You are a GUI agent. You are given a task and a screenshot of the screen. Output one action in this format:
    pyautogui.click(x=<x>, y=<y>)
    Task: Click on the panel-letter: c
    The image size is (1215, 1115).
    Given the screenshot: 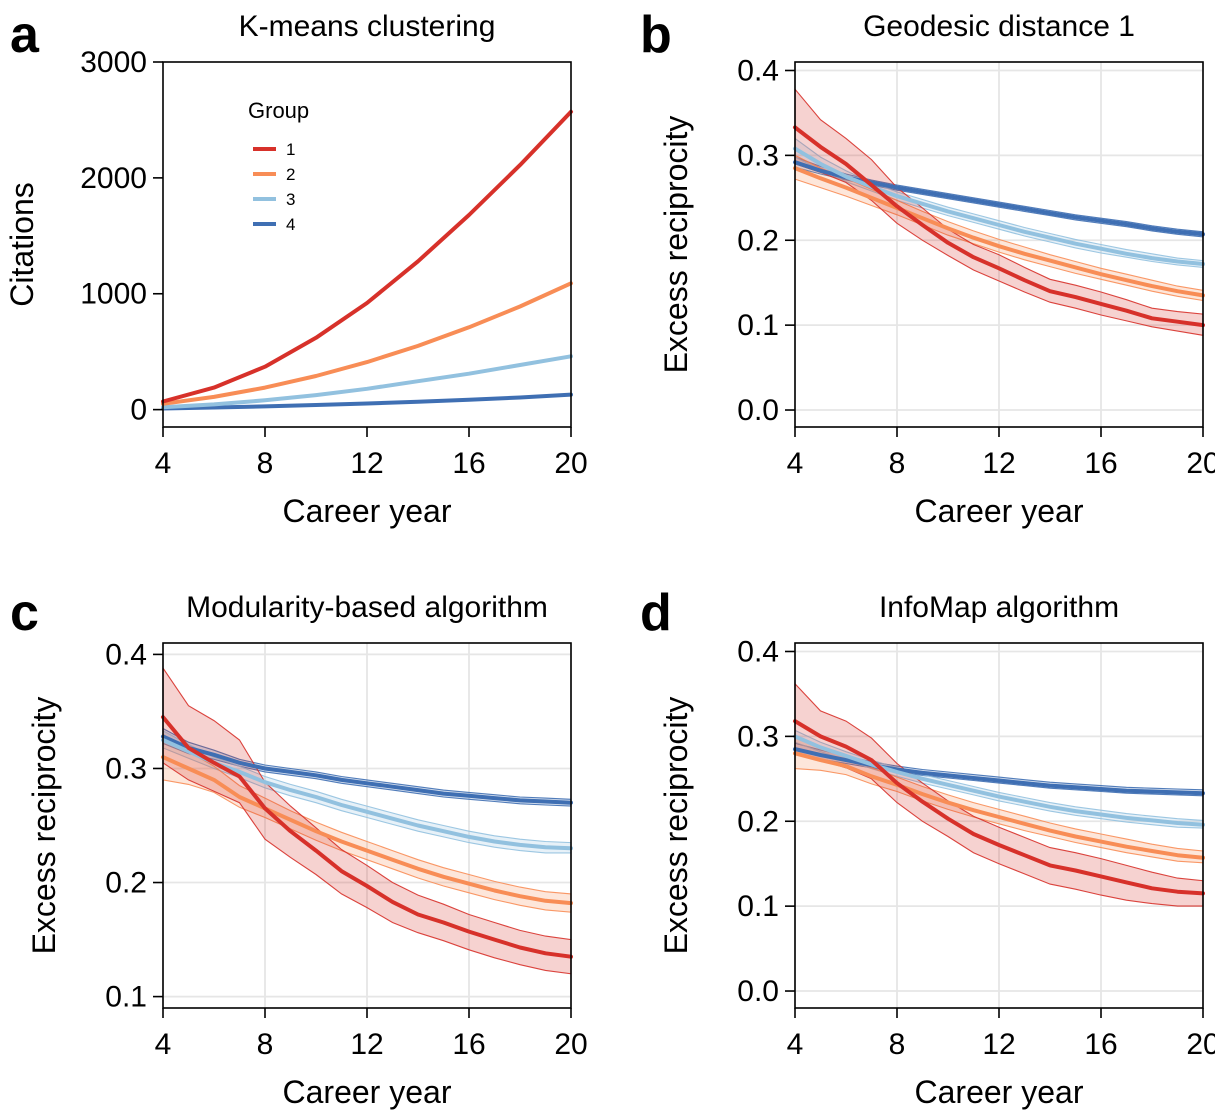 What is the action you would take?
    pyautogui.click(x=24, y=613)
    